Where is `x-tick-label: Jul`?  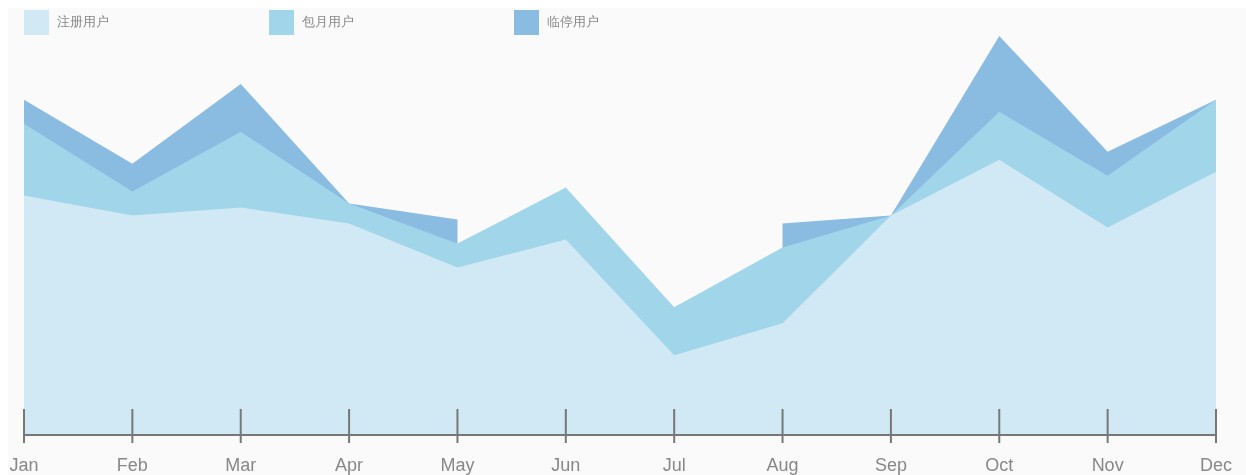
x-tick-label: Jul is located at coordinates (674, 465).